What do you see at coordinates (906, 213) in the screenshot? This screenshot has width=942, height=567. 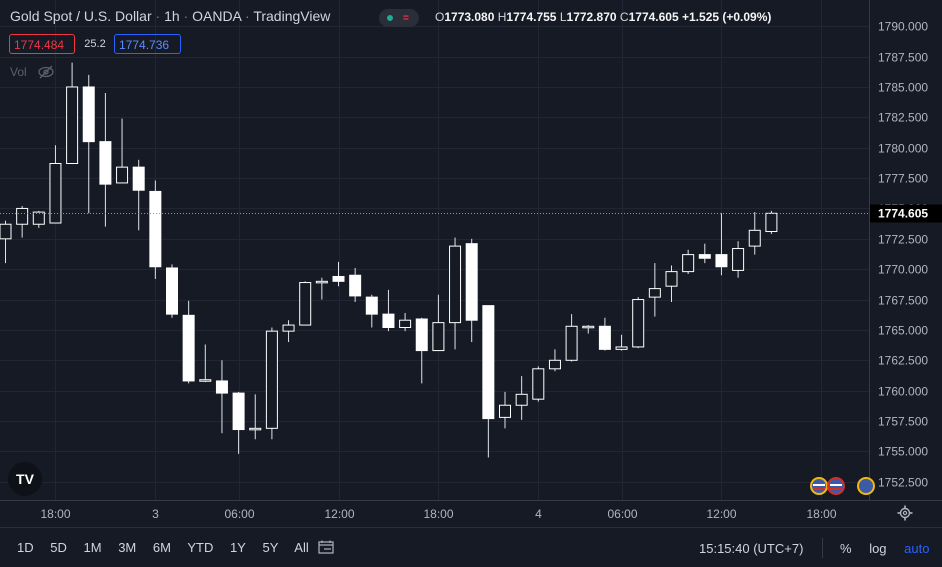 I see `current-price-label-bg` at bounding box center [906, 213].